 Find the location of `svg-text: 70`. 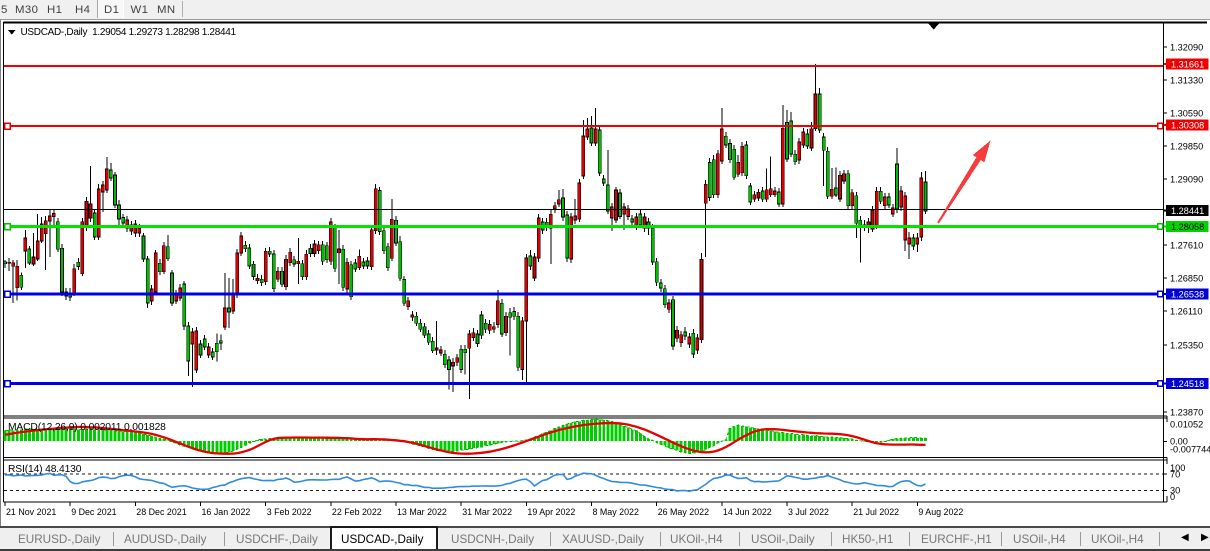

svg-text: 70 is located at coordinates (1175, 475).